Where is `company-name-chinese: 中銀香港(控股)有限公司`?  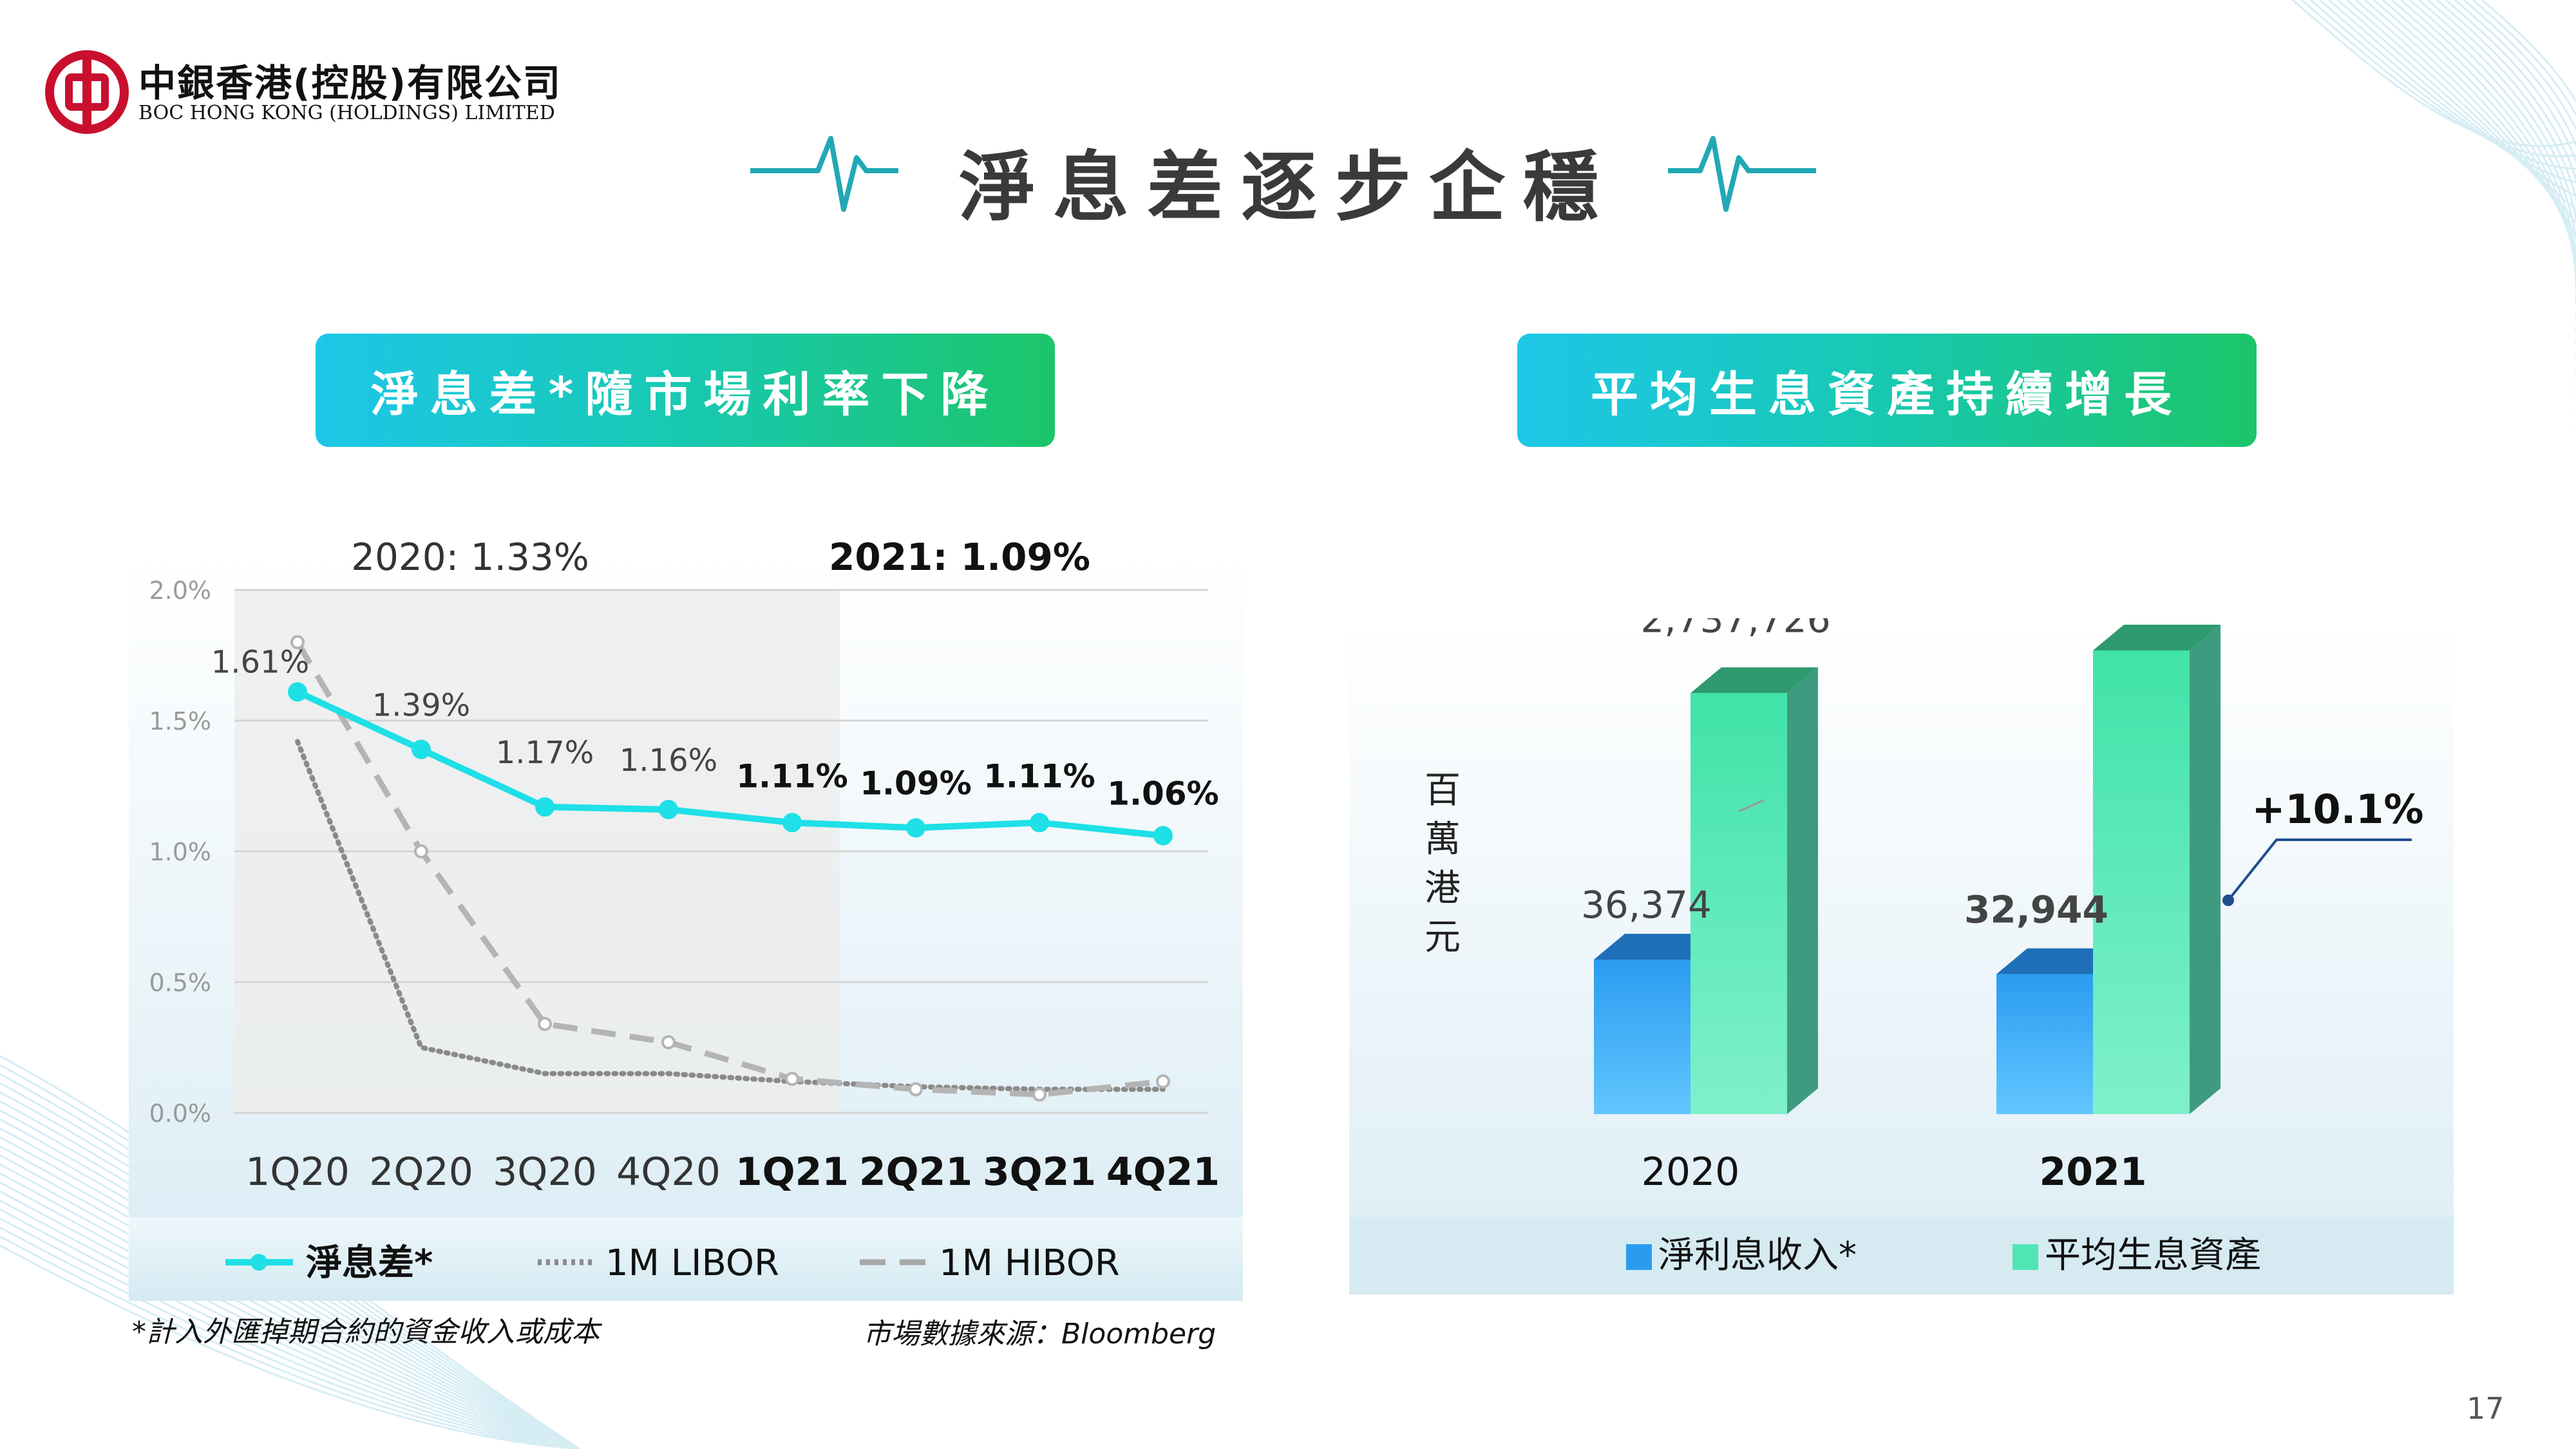
company-name-chinese: 中銀香港(控股)有限公司 is located at coordinates (350, 83).